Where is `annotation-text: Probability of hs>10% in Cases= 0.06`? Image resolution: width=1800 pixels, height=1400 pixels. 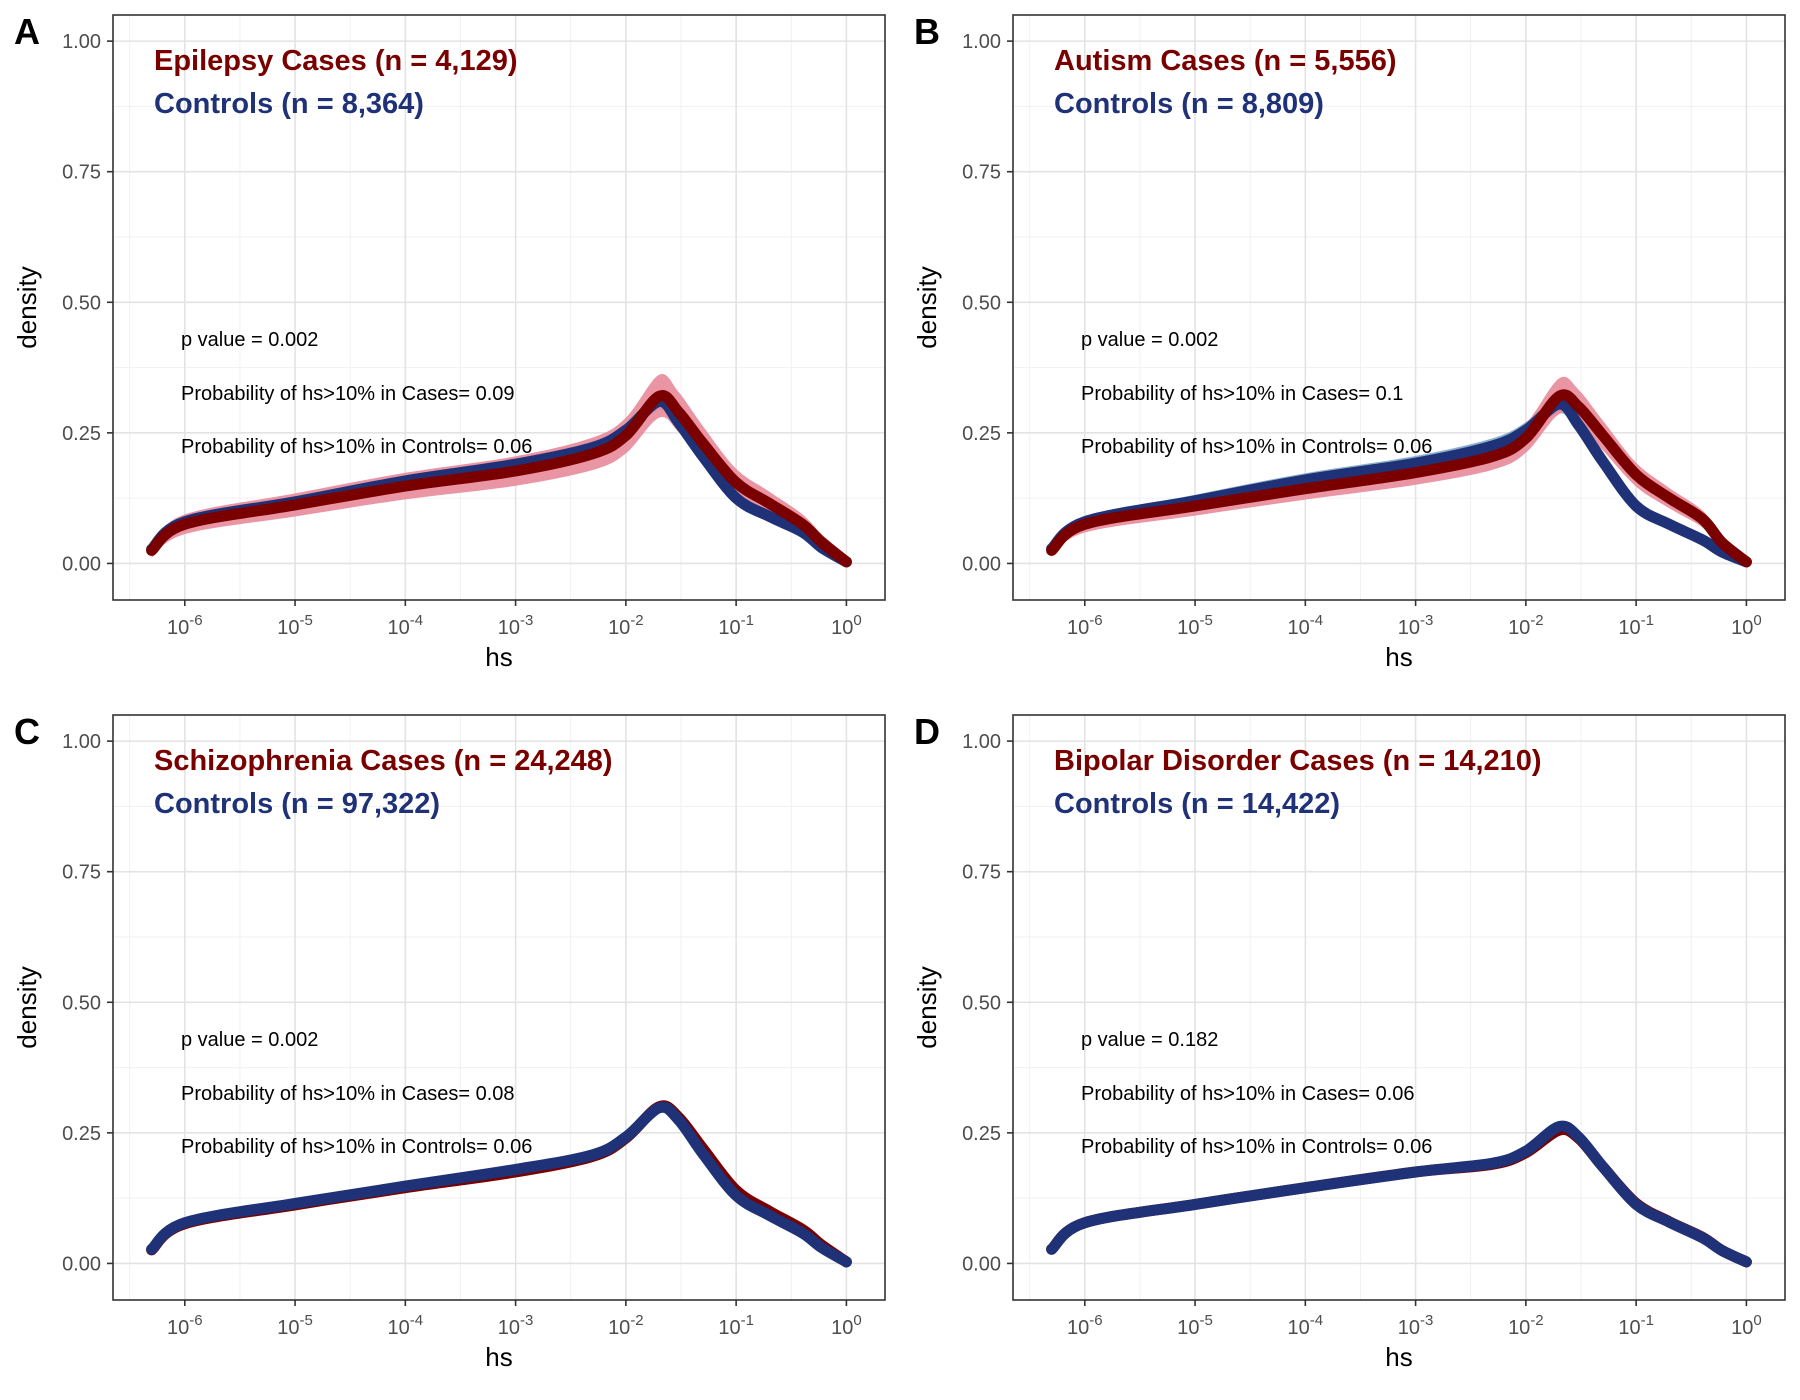 annotation-text: Probability of hs>10% in Cases= 0.06 is located at coordinates (1248, 1094).